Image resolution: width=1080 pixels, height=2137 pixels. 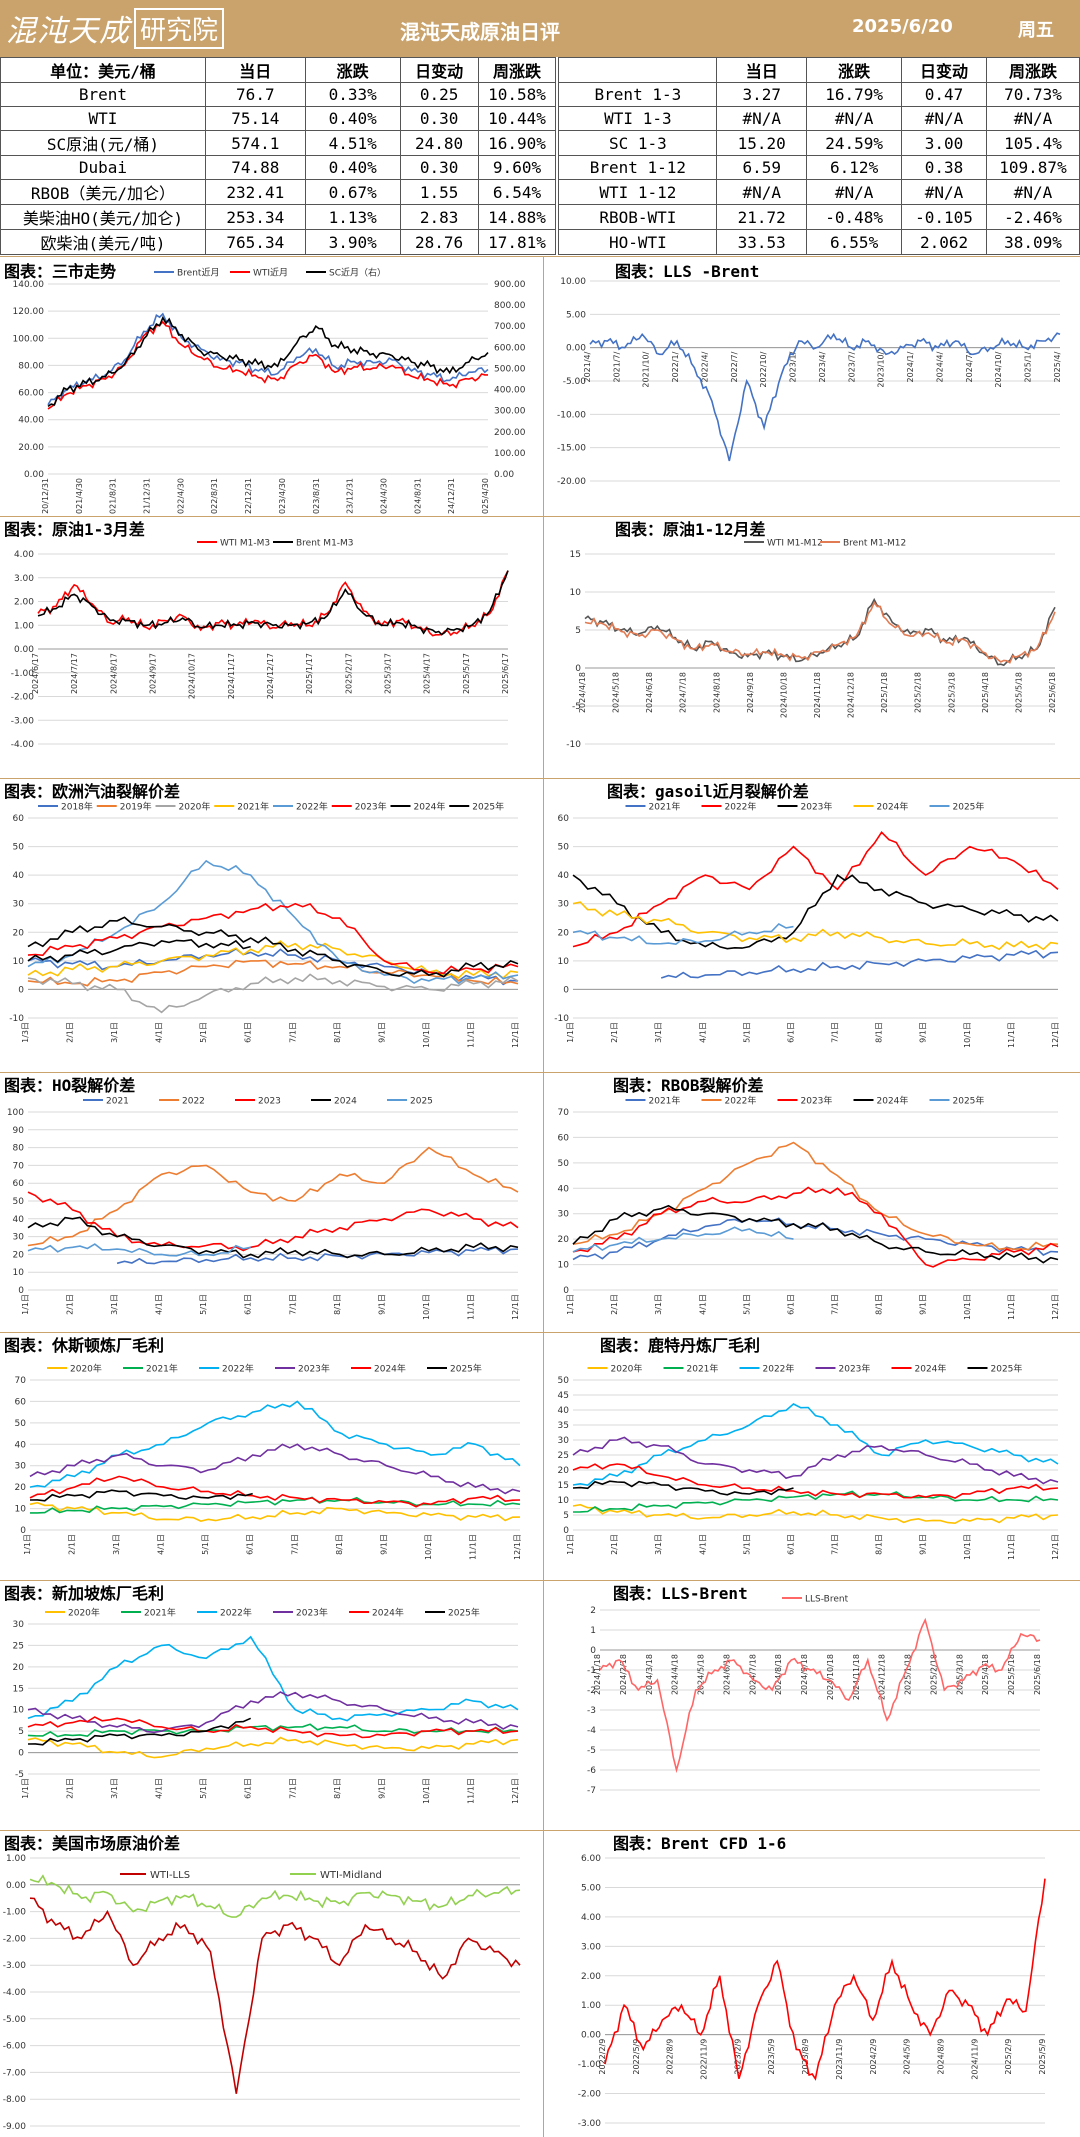 What do you see at coordinates (931, 1369) in the screenshot?
I see `legend-label: 2024年` at bounding box center [931, 1369].